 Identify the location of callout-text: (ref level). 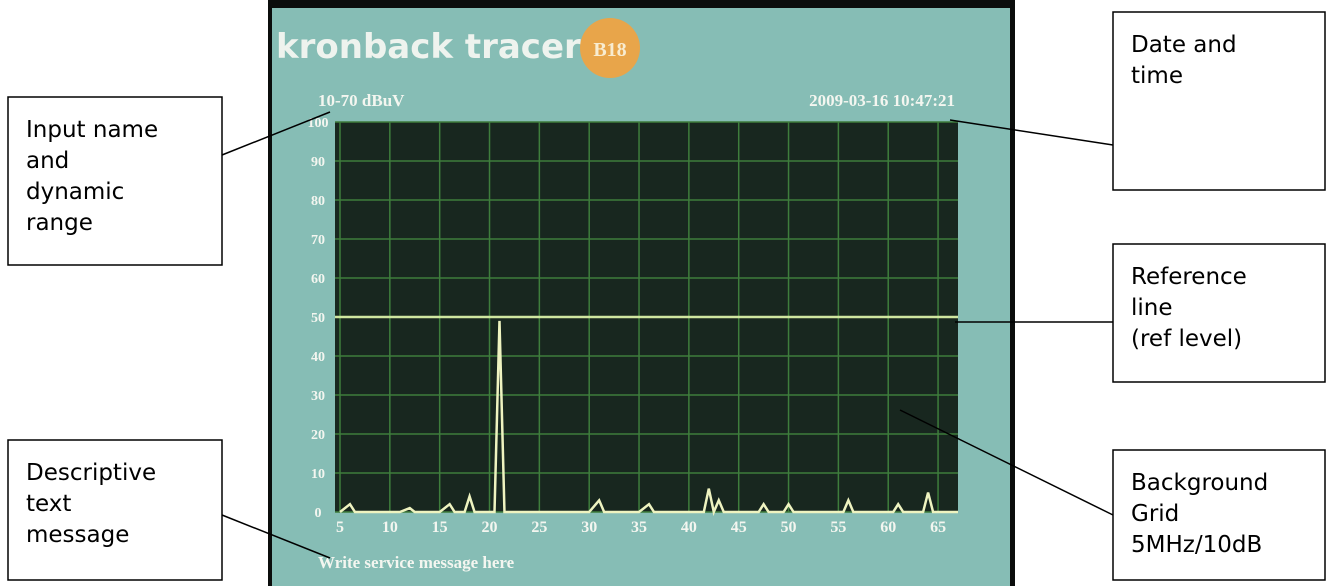
(1186, 339).